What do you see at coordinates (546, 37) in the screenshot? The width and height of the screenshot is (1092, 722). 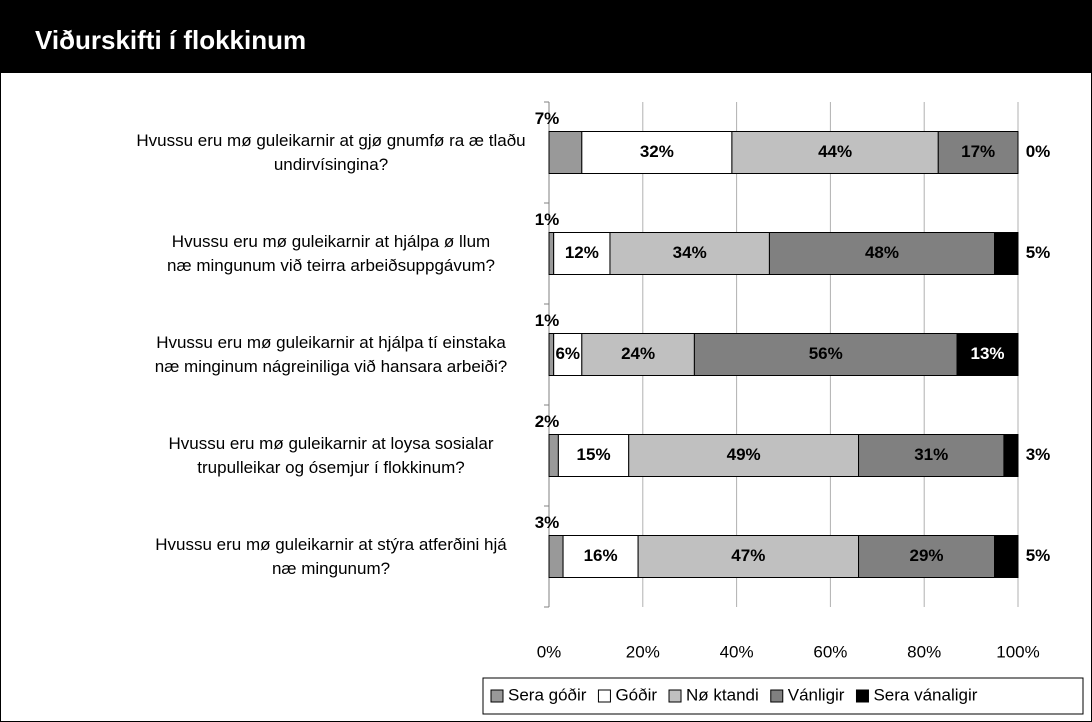 I see `header-bar: Viðurskifti í flokkinum` at bounding box center [546, 37].